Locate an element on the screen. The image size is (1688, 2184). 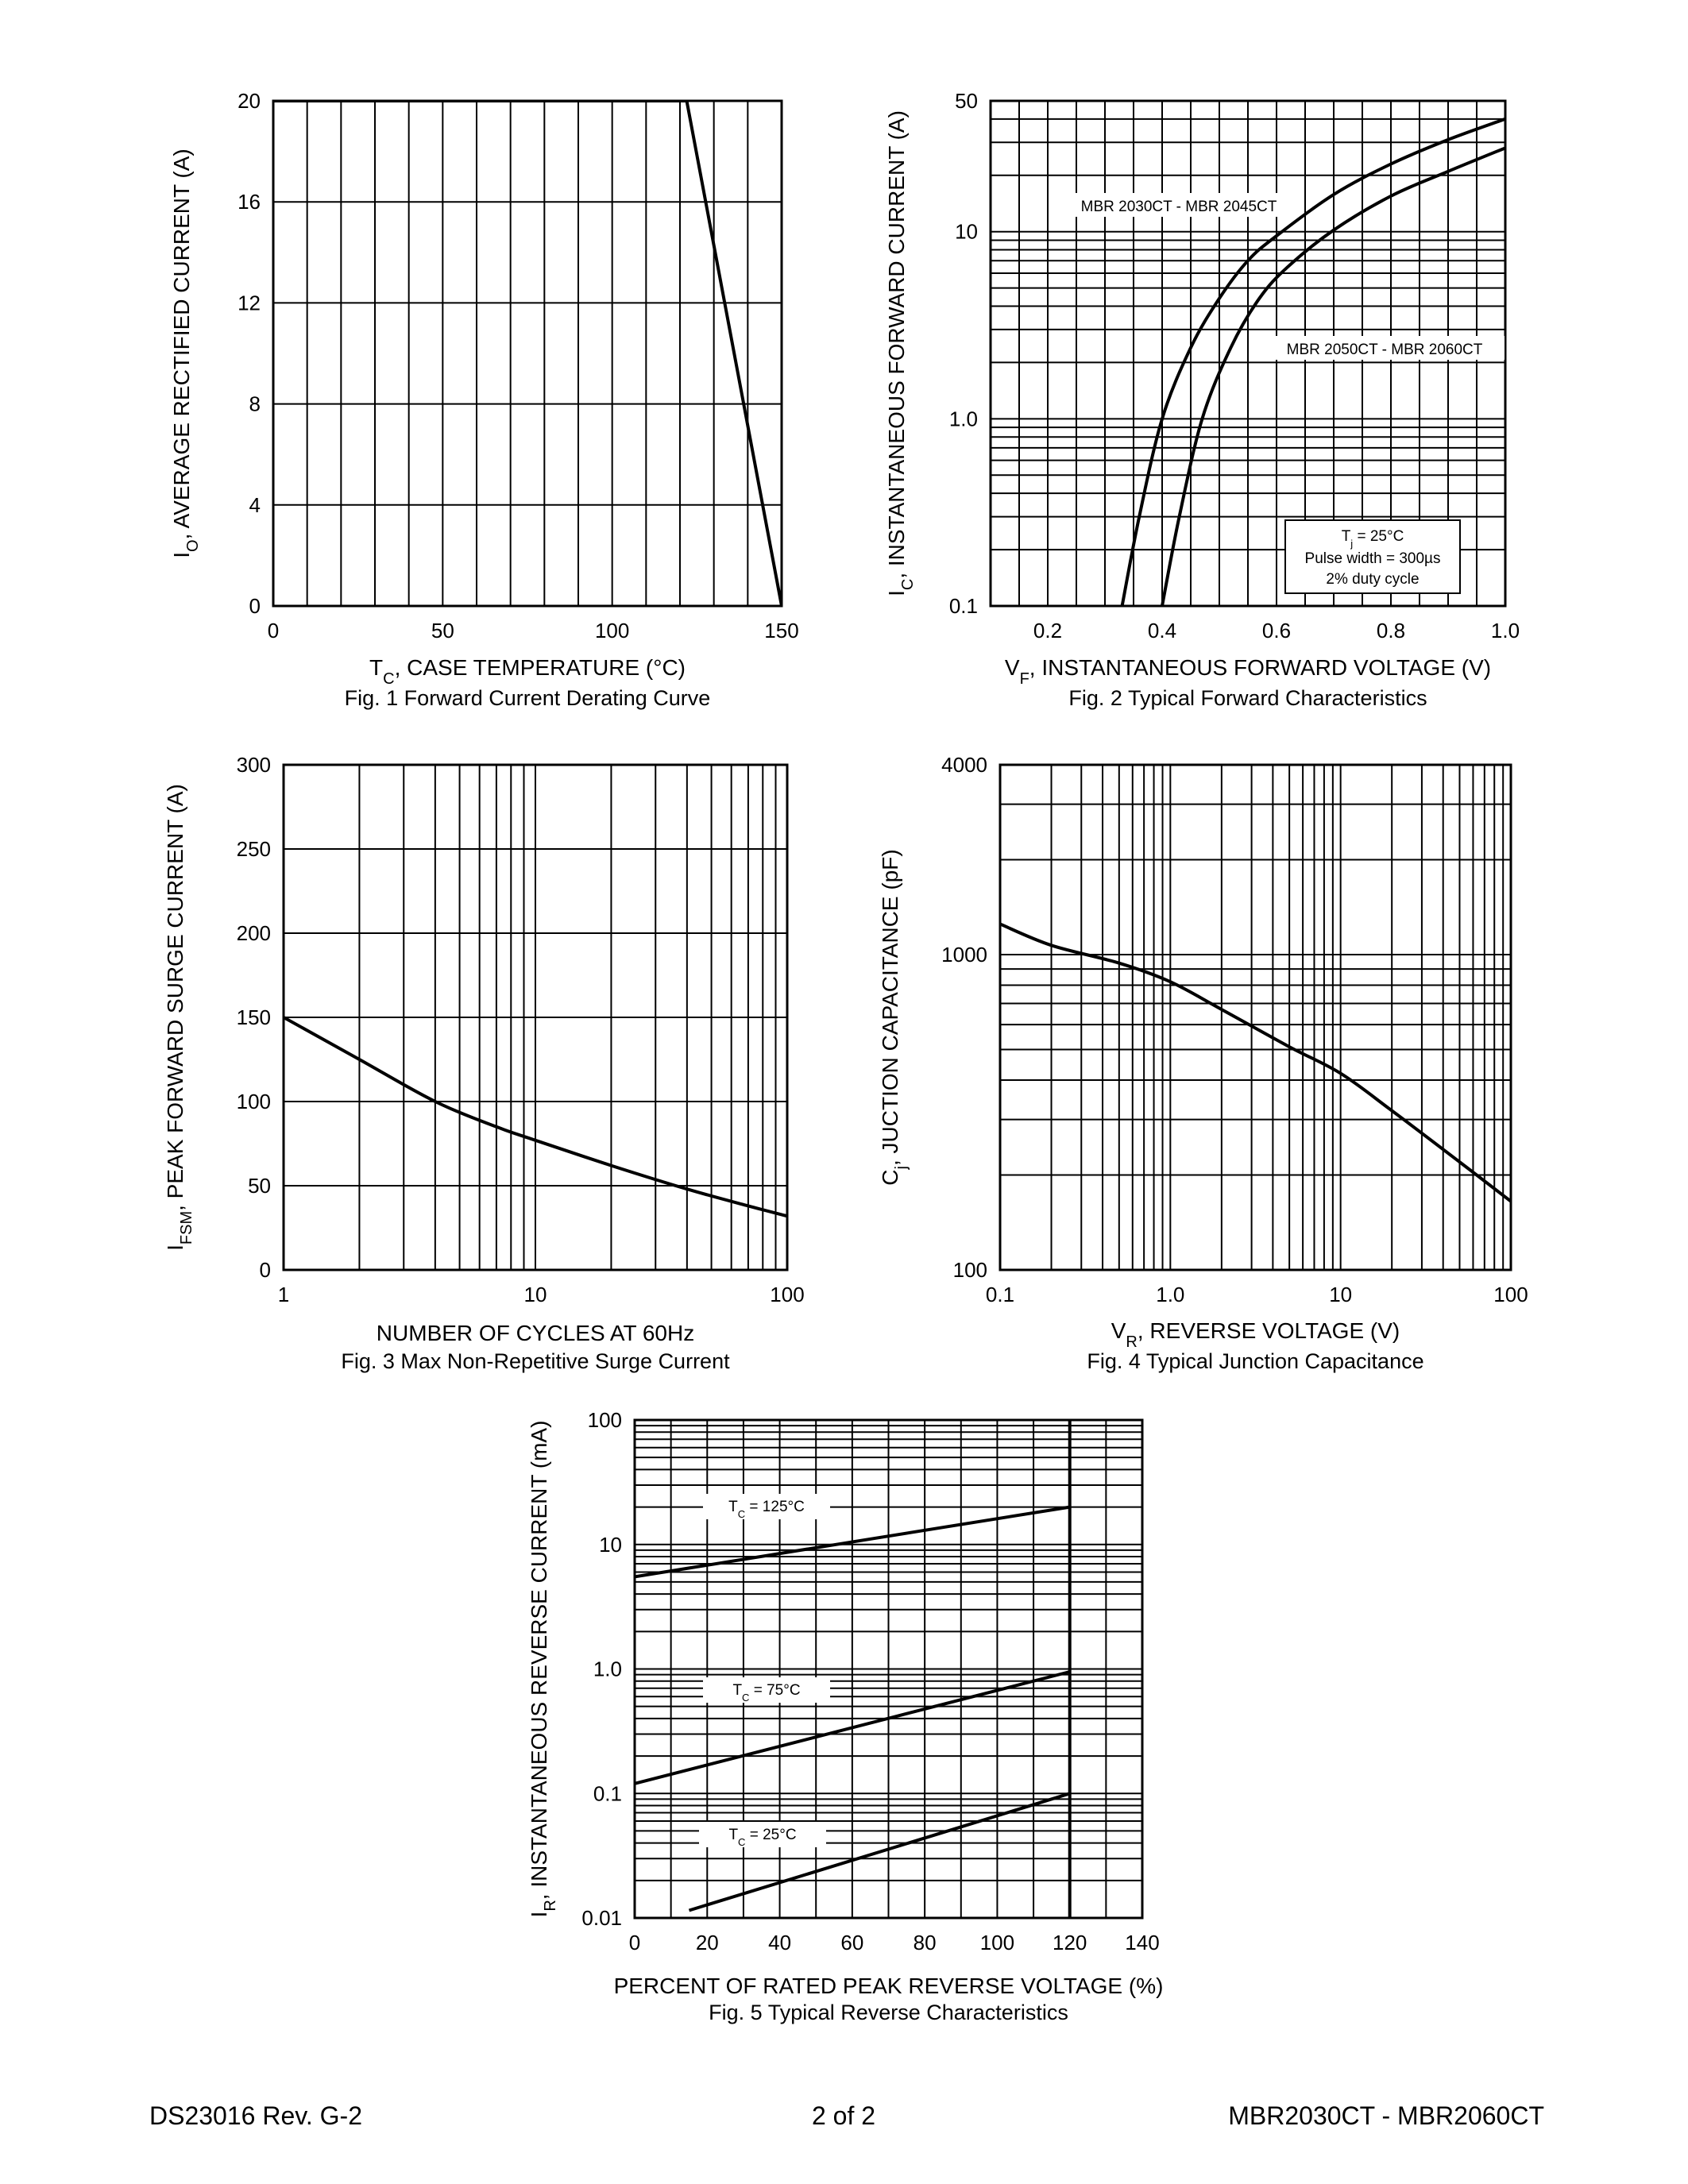
fig5-x-tick-label: 120 is located at coordinates (1070, 1942).